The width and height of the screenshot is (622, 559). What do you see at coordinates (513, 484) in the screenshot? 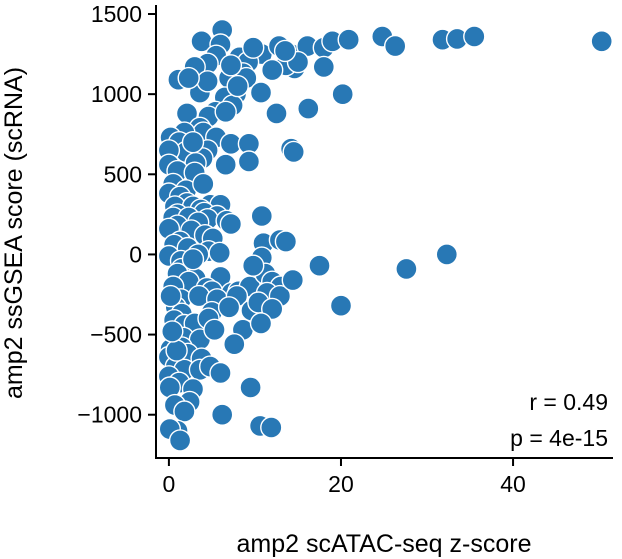
I see `x-tick-label: 40` at bounding box center [513, 484].